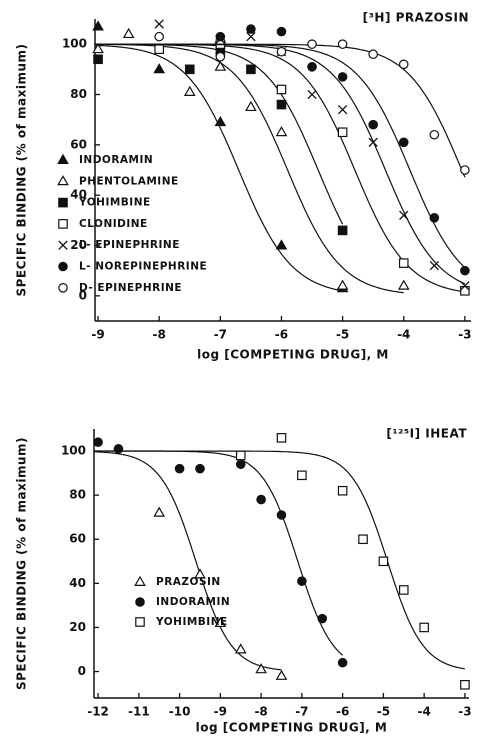 This screenshot has width=485, height=745. Describe the element at coordinates (426, 434) in the screenshot. I see `chart-title: [¹²⁵I] IHEAT` at that location.